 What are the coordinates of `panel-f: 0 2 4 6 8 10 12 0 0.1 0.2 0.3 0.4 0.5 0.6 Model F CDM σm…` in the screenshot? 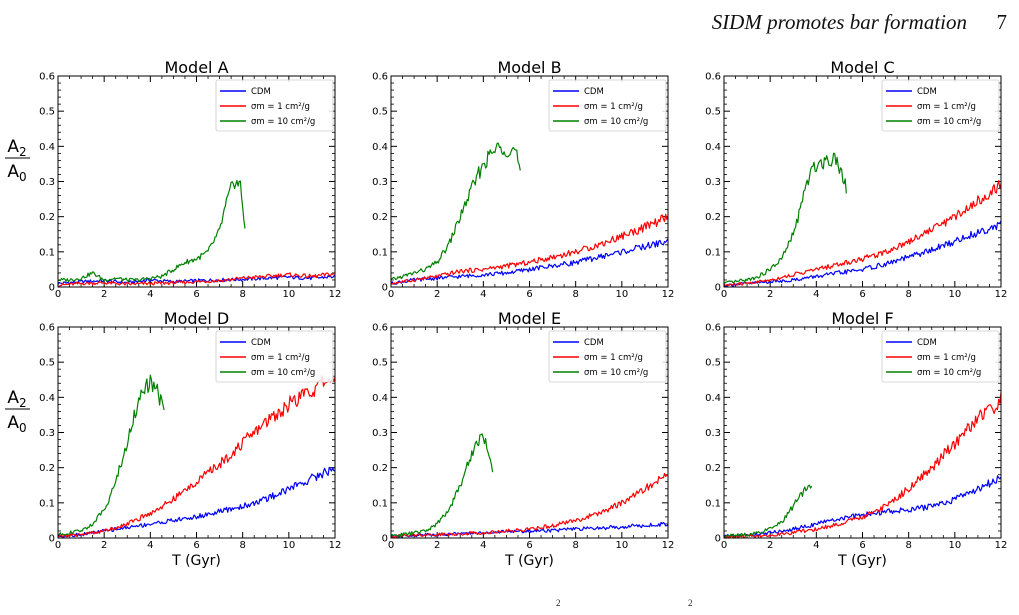 It's located at (856, 439).